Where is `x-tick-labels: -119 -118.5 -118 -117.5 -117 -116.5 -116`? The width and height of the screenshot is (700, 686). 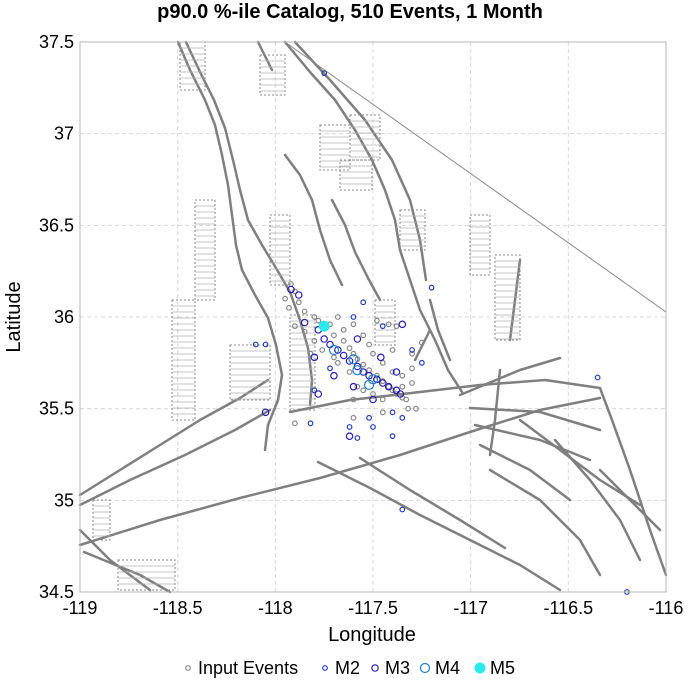 x-tick-labels: -119 -118.5 -118 -117.5 -117 -116.5 -116 is located at coordinates (373, 608).